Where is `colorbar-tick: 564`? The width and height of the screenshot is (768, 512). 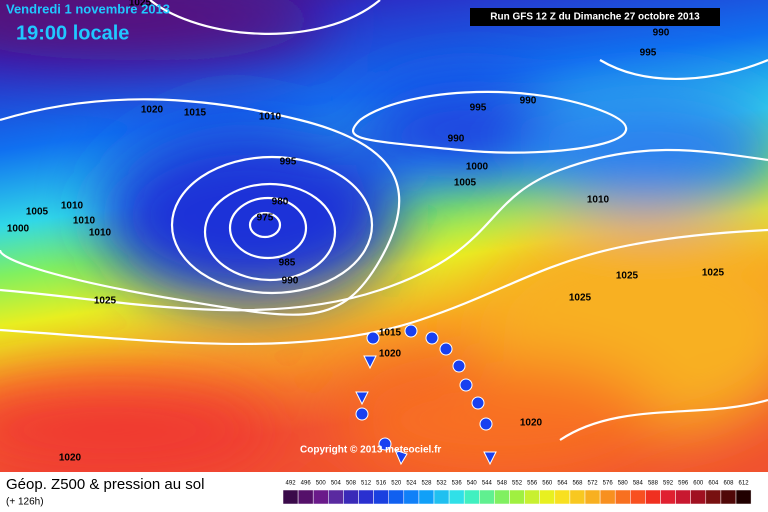
colorbar-tick: 564 is located at coordinates (562, 484).